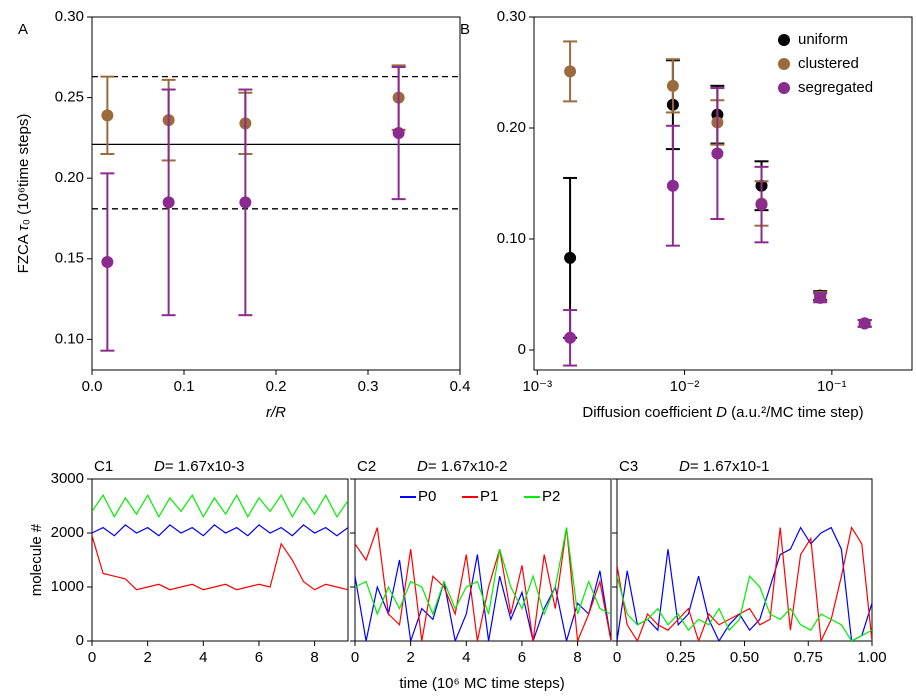  I want to click on y-tick-label: 2000, so click(67, 532).